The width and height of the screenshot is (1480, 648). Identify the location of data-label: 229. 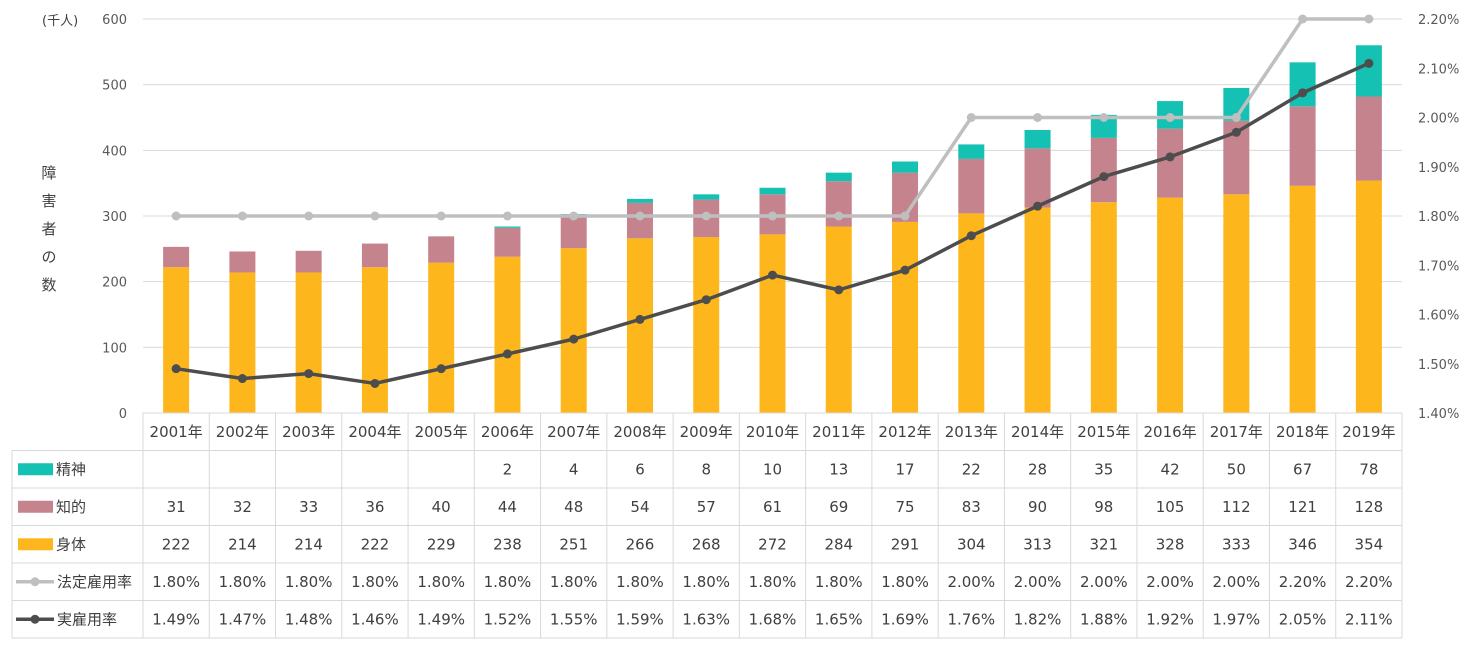
(441, 544).